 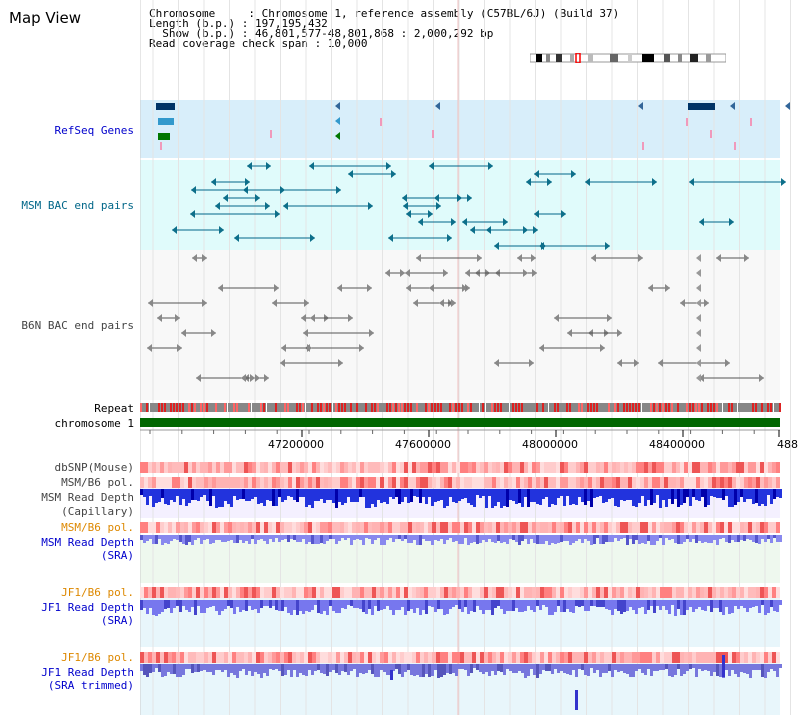 I want to click on chromosome-bar, so click(x=460, y=422).